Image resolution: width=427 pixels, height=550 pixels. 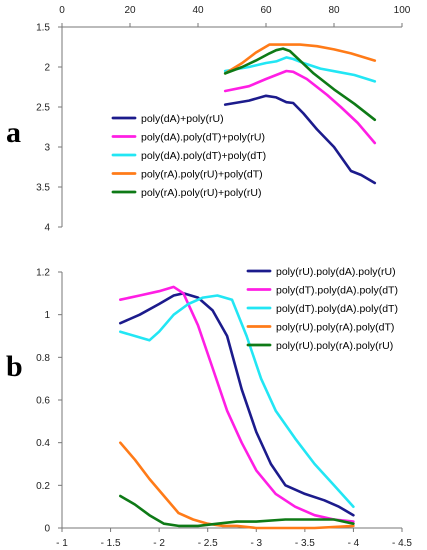 I want to click on legend-label: poly(rU).poly(dA).poly(rU), so click(x=336, y=272).